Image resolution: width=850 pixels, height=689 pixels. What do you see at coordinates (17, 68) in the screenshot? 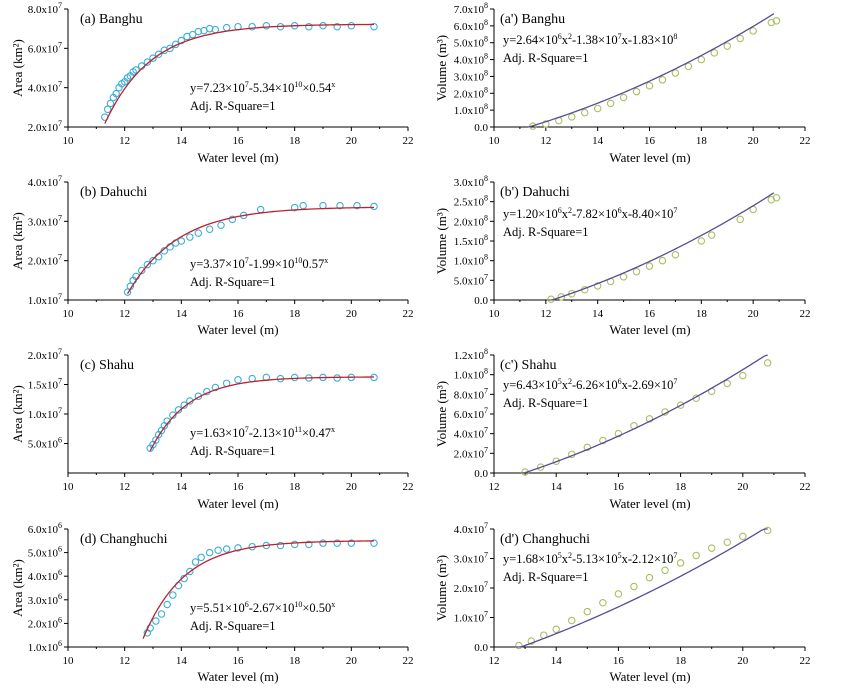
I see `y-axis-label: Area (km²)` at bounding box center [17, 68].